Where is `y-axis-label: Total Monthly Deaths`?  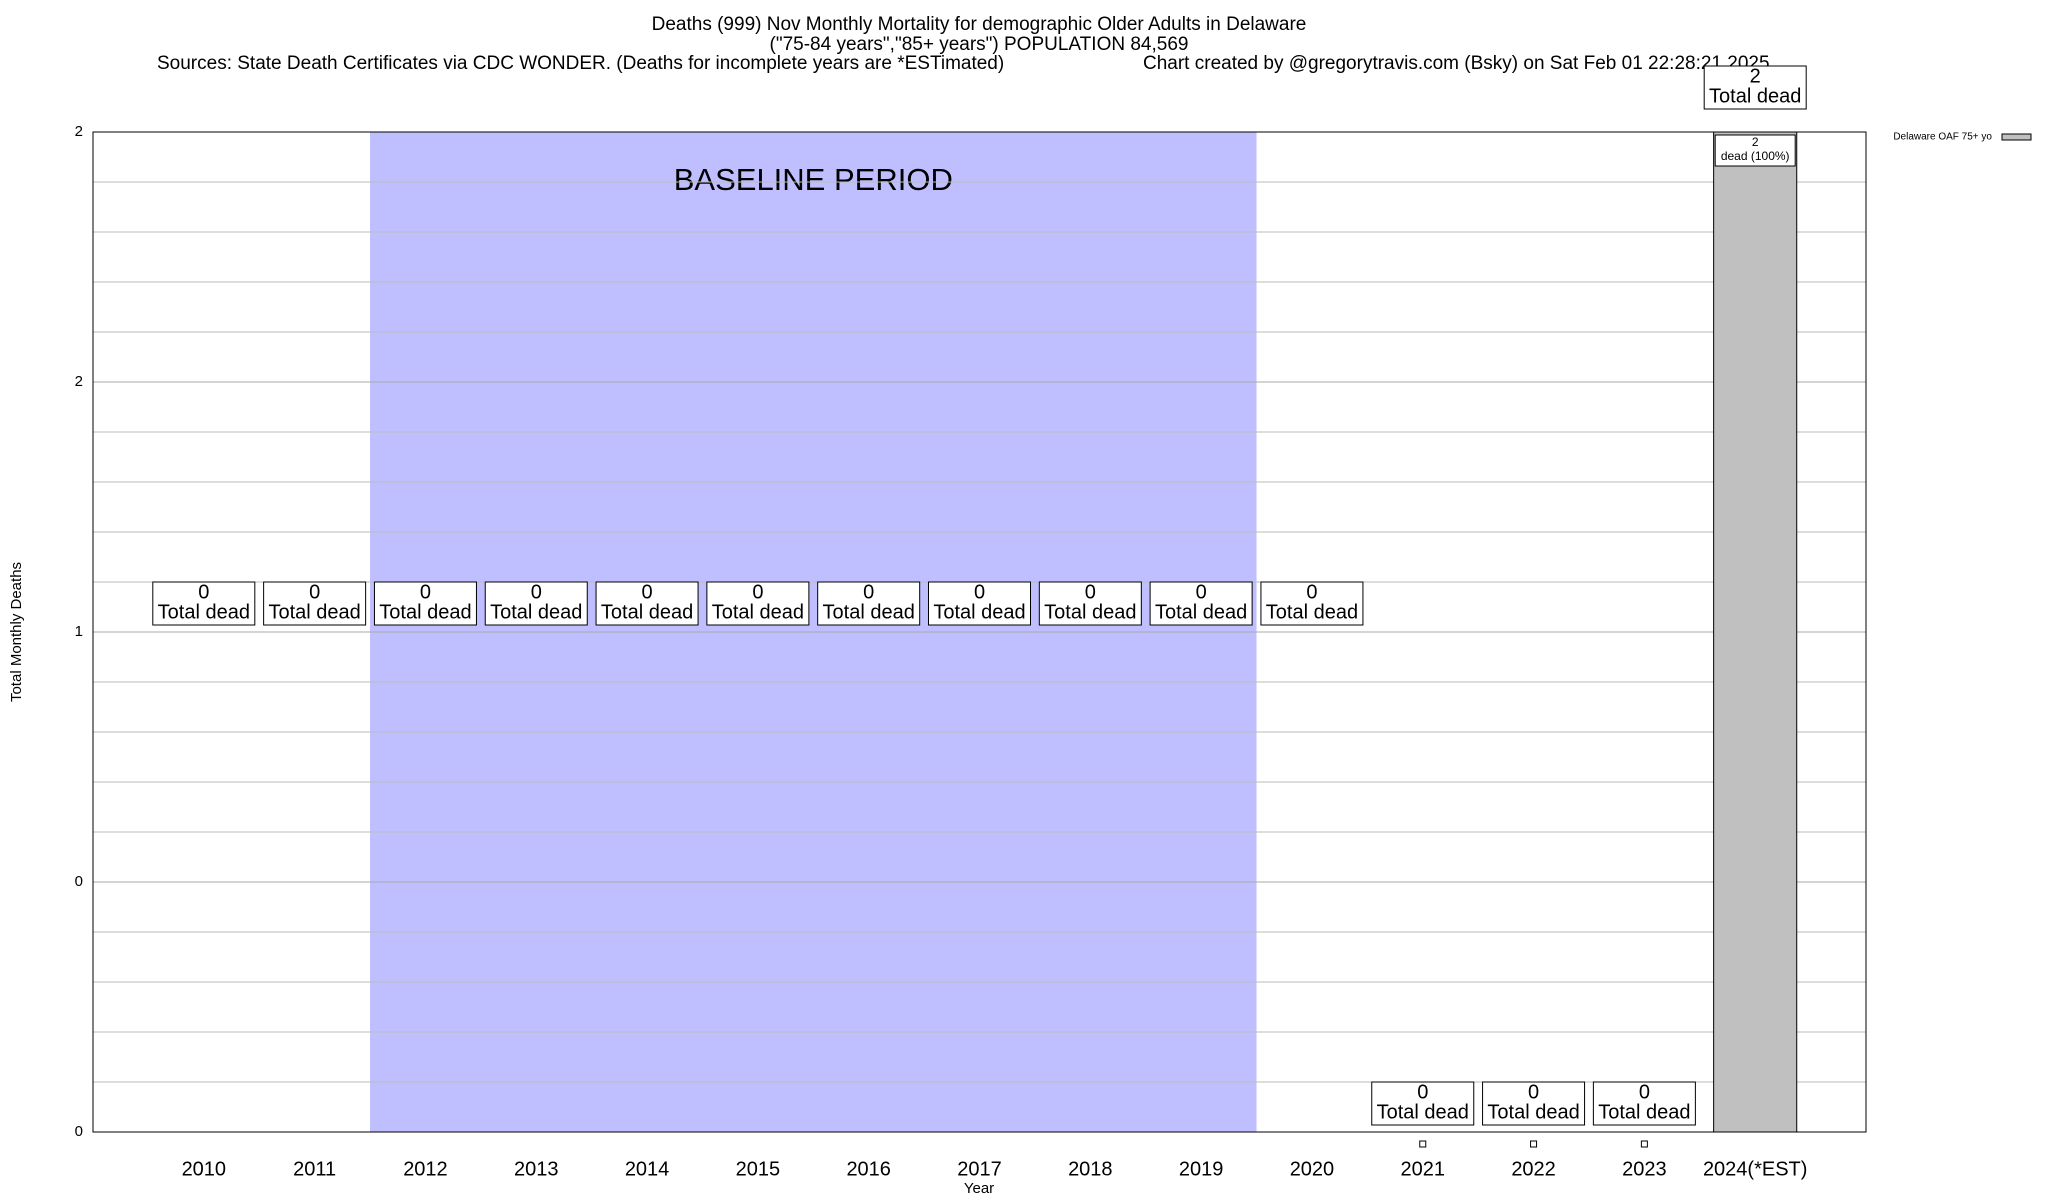
y-axis-label: Total Monthly Deaths is located at coordinates (16, 632).